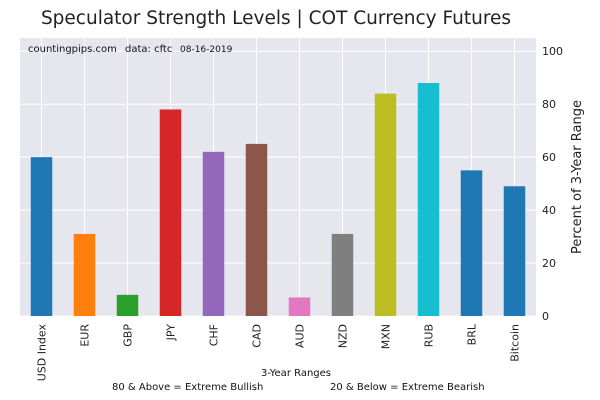  What do you see at coordinates (552, 51) in the screenshot?
I see `y-tick-label: 100` at bounding box center [552, 51].